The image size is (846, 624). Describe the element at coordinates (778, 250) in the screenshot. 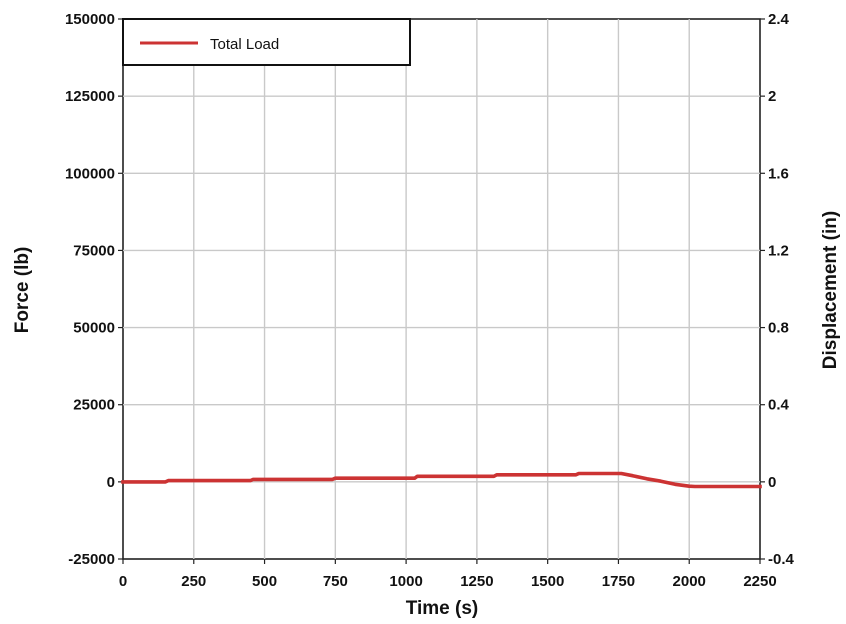

I see `y-right-tick-label: 1.2` at that location.